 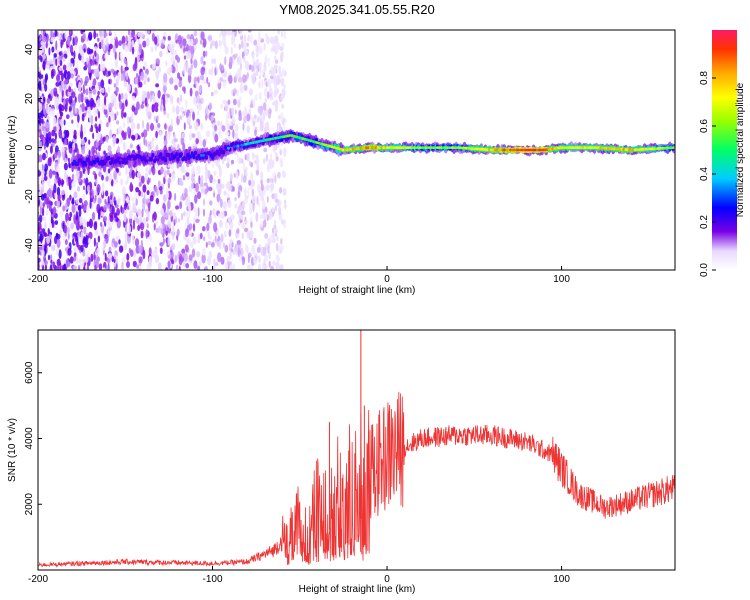 What do you see at coordinates (704, 126) in the screenshot?
I see `colorbar-tick-label: 0.6` at bounding box center [704, 126].